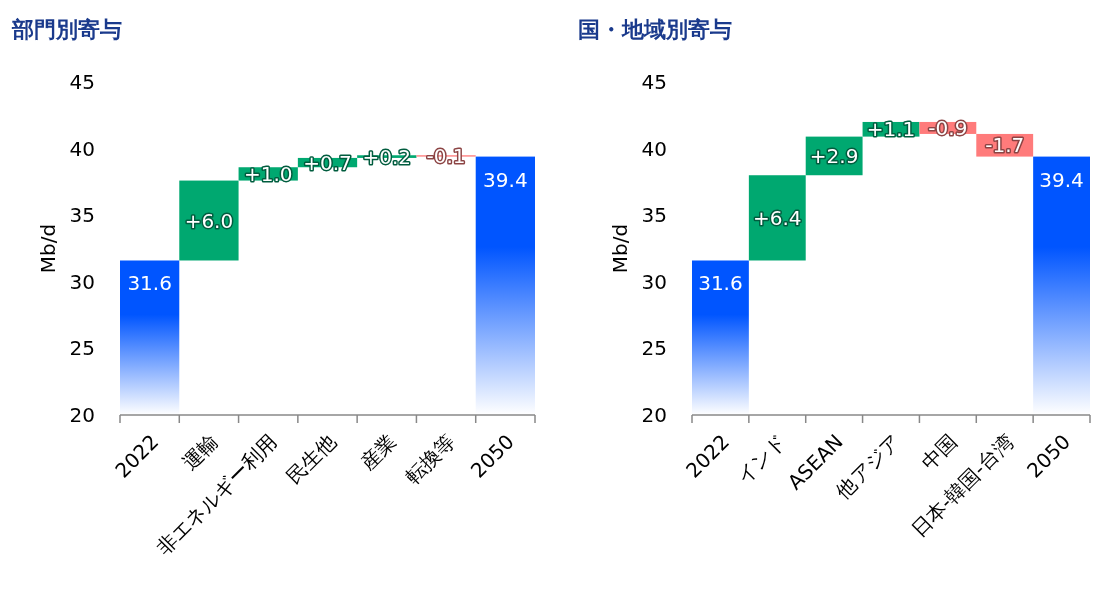 This screenshot has width=1095, height=590. What do you see at coordinates (655, 29) in the screenshot?
I see `chart-title: 国・地域別寄与` at bounding box center [655, 29].